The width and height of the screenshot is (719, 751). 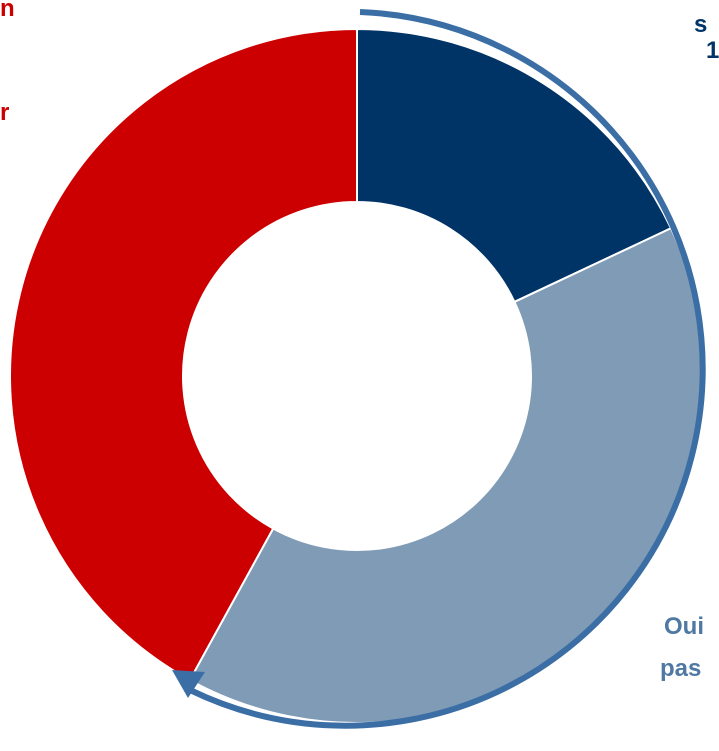 What do you see at coordinates (680, 668) in the screenshot?
I see `label-bottom-right-line2: pas` at bounding box center [680, 668].